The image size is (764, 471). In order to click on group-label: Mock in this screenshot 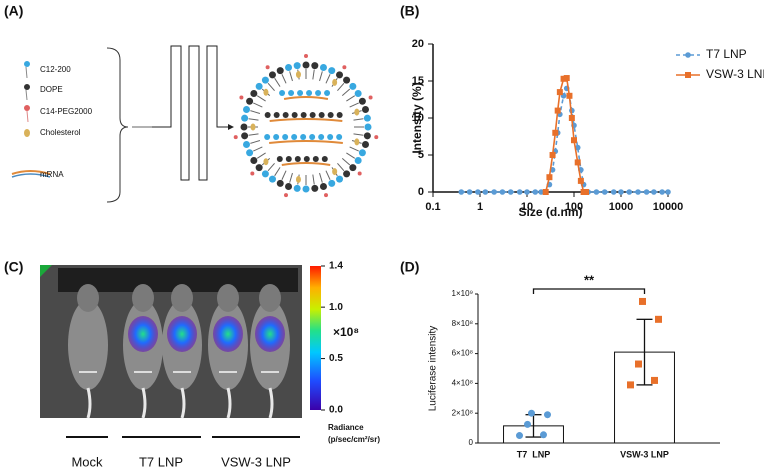, I will do `click(87, 461)`.